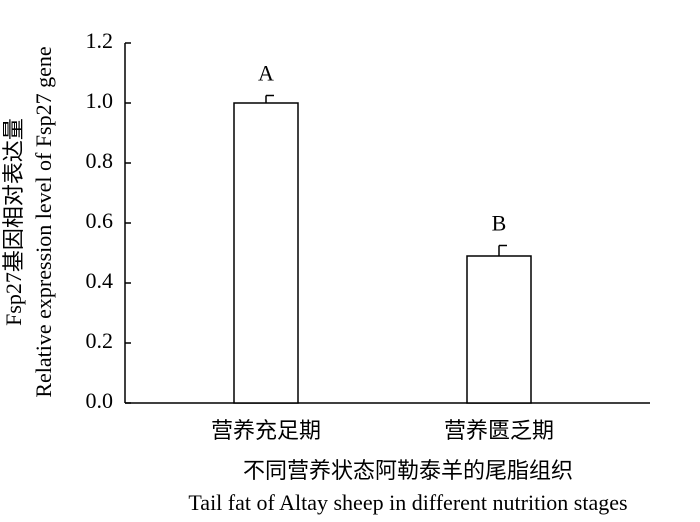 Image resolution: width=700 pixels, height=522 pixels. Describe the element at coordinates (100, 40) in the screenshot. I see `y-tick-label: 1.2` at that location.